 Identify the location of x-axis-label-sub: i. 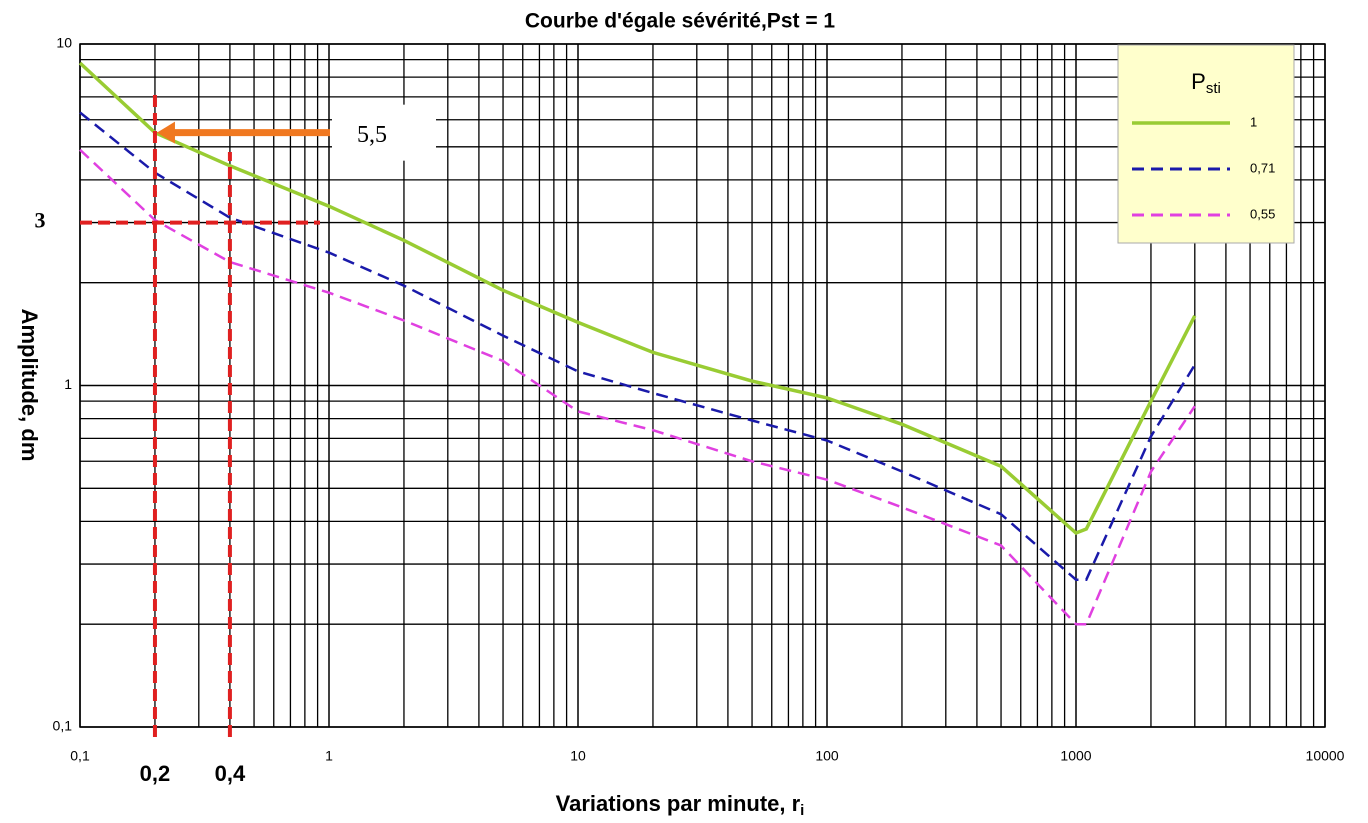
(802, 810).